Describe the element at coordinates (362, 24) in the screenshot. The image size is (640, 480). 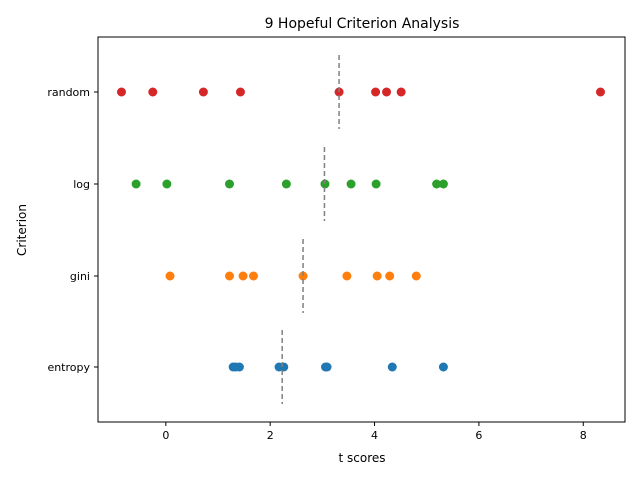
I see `chart-title: 9 Hopeful Criterion Analysis` at that location.